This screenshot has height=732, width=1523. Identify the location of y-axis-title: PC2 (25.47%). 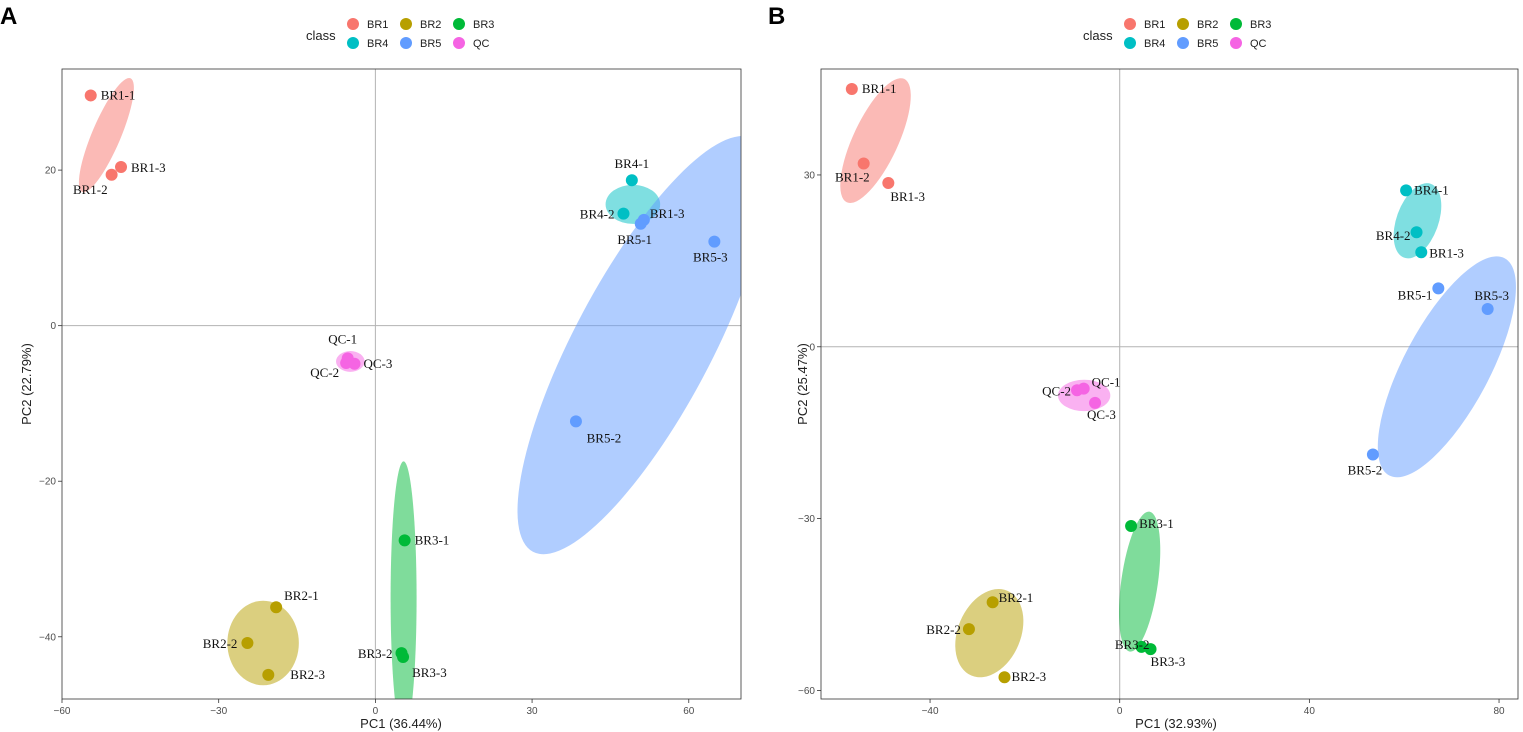
(802, 384).